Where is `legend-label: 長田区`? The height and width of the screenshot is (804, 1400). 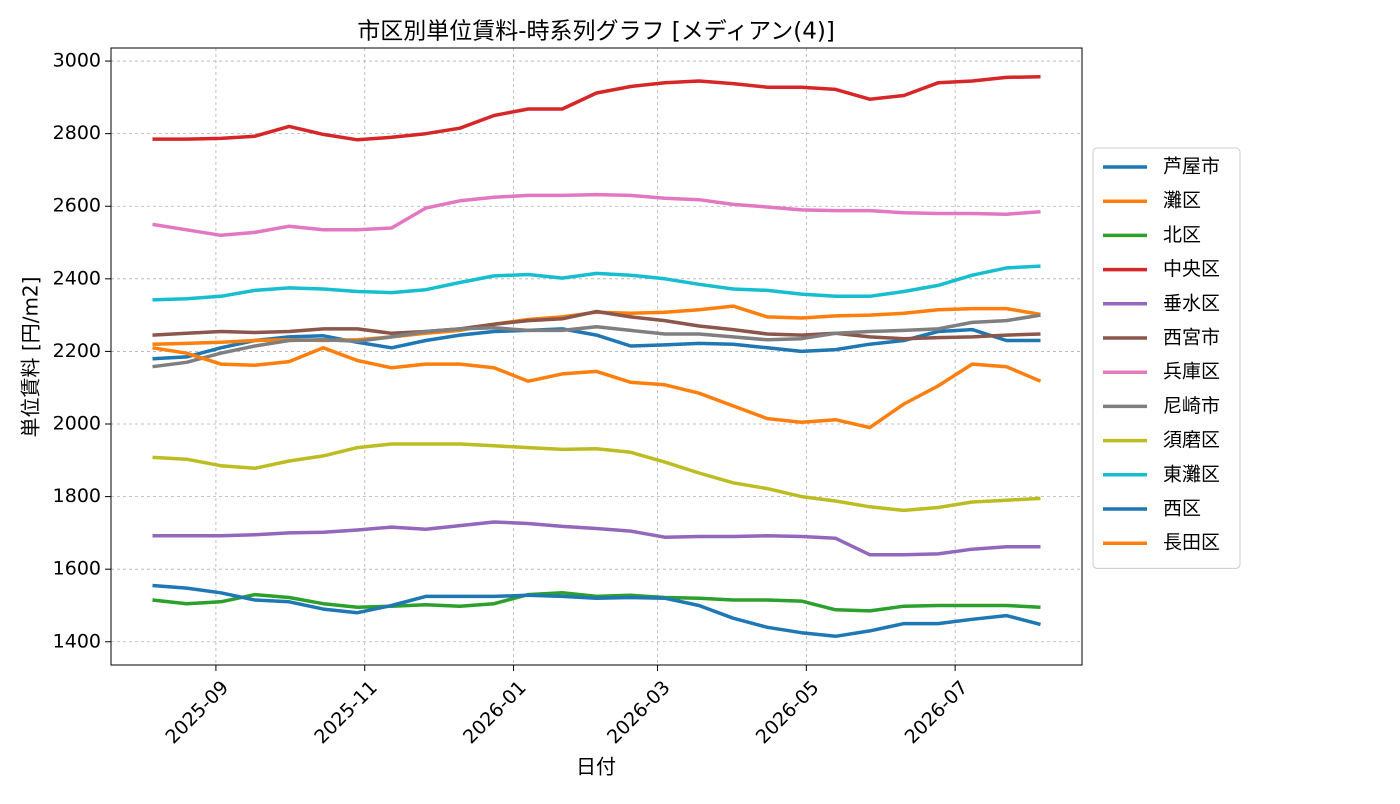
legend-label: 長田区 is located at coordinates (1191, 543).